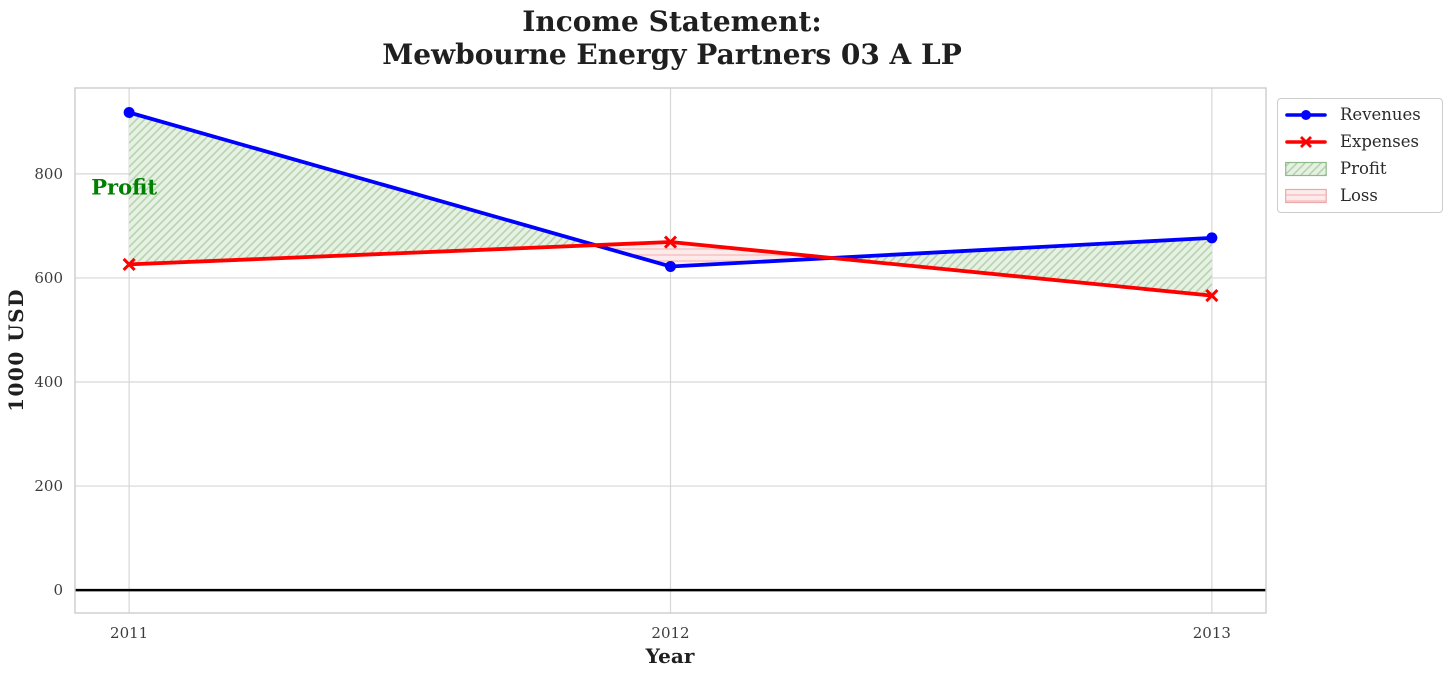 The height and width of the screenshot is (676, 1452). What do you see at coordinates (1359, 195) in the screenshot?
I see `legend-label-loss: Loss` at bounding box center [1359, 195].